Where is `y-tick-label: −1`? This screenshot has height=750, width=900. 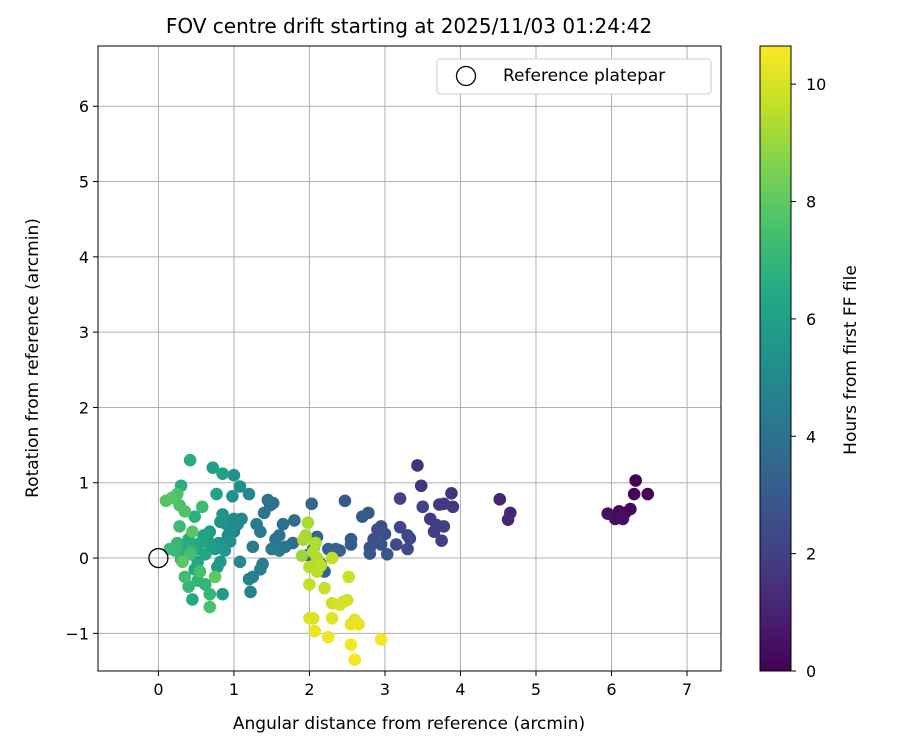
y-tick-label: −1 is located at coordinates (77, 633).